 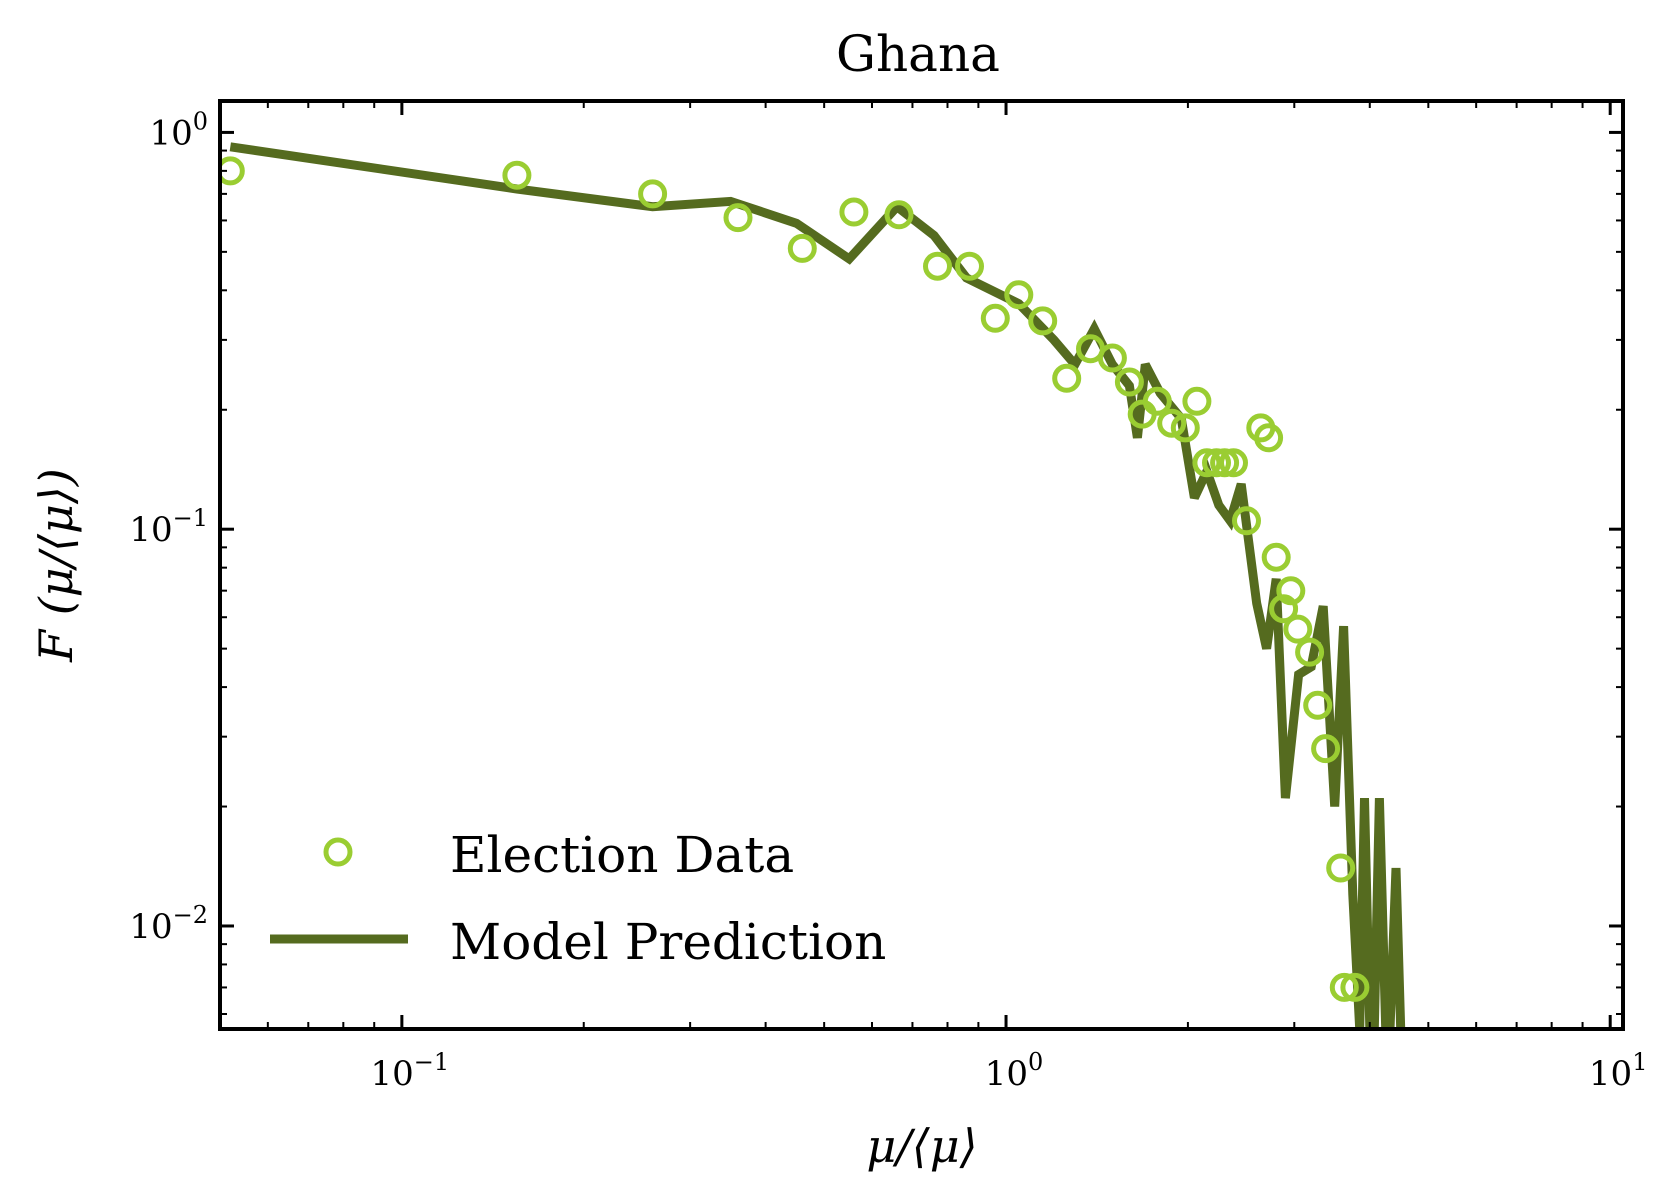 What do you see at coordinates (1014, 1071) in the screenshot?
I see `x-tick-label: 10⁰` at bounding box center [1014, 1071].